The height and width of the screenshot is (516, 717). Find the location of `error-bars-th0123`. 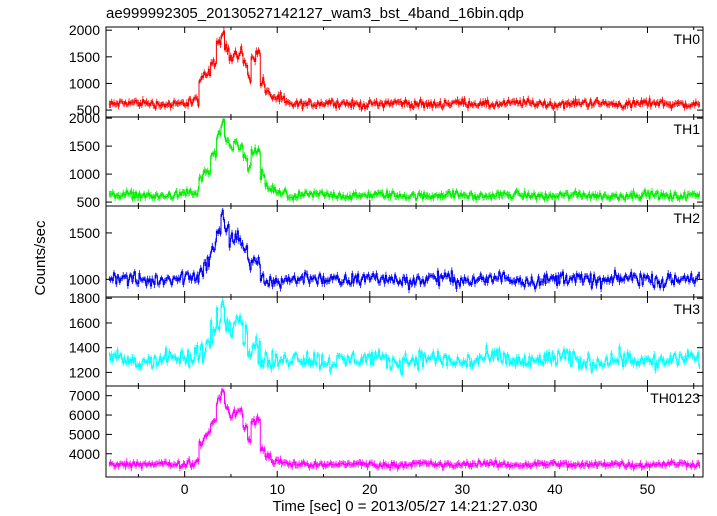

error-bars-th0123 is located at coordinates (404, 429).